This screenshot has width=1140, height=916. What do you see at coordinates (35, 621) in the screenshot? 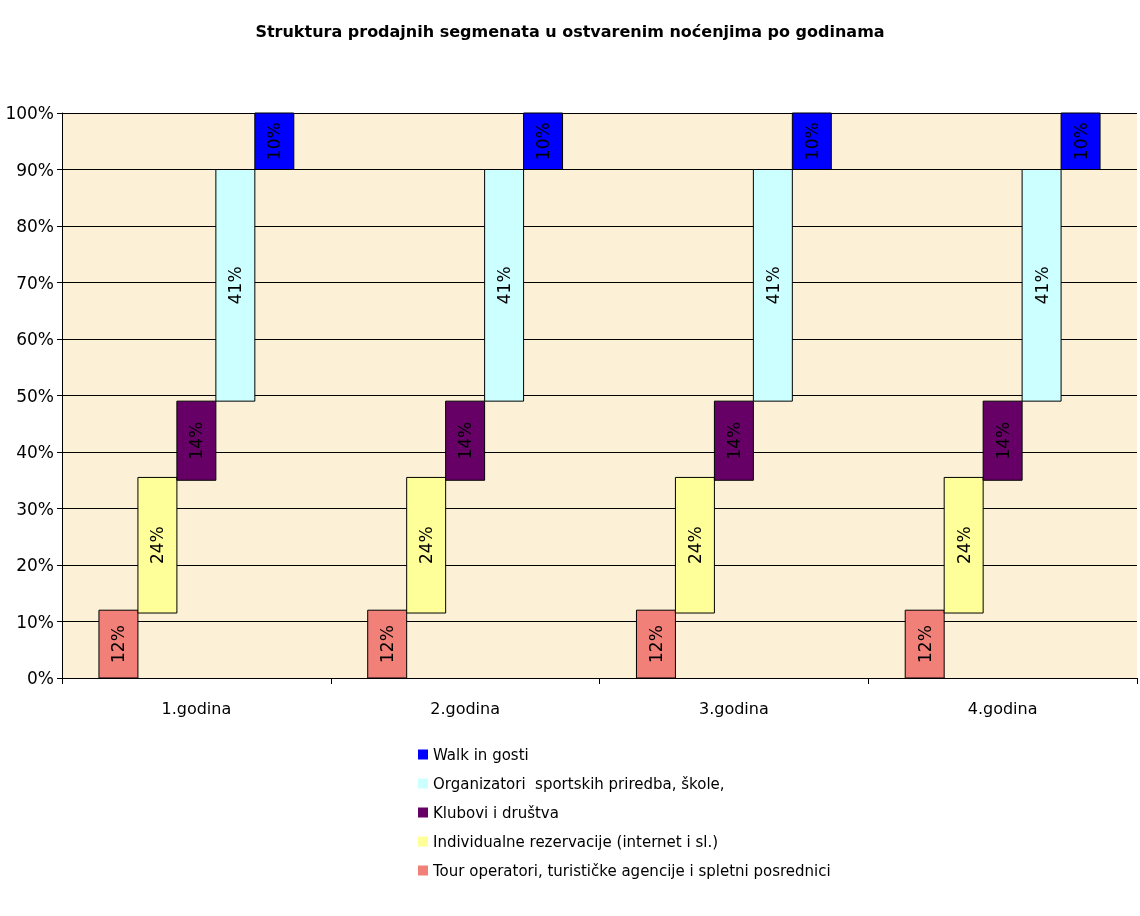
I see `y-tick-label: 10%` at bounding box center [35, 621].